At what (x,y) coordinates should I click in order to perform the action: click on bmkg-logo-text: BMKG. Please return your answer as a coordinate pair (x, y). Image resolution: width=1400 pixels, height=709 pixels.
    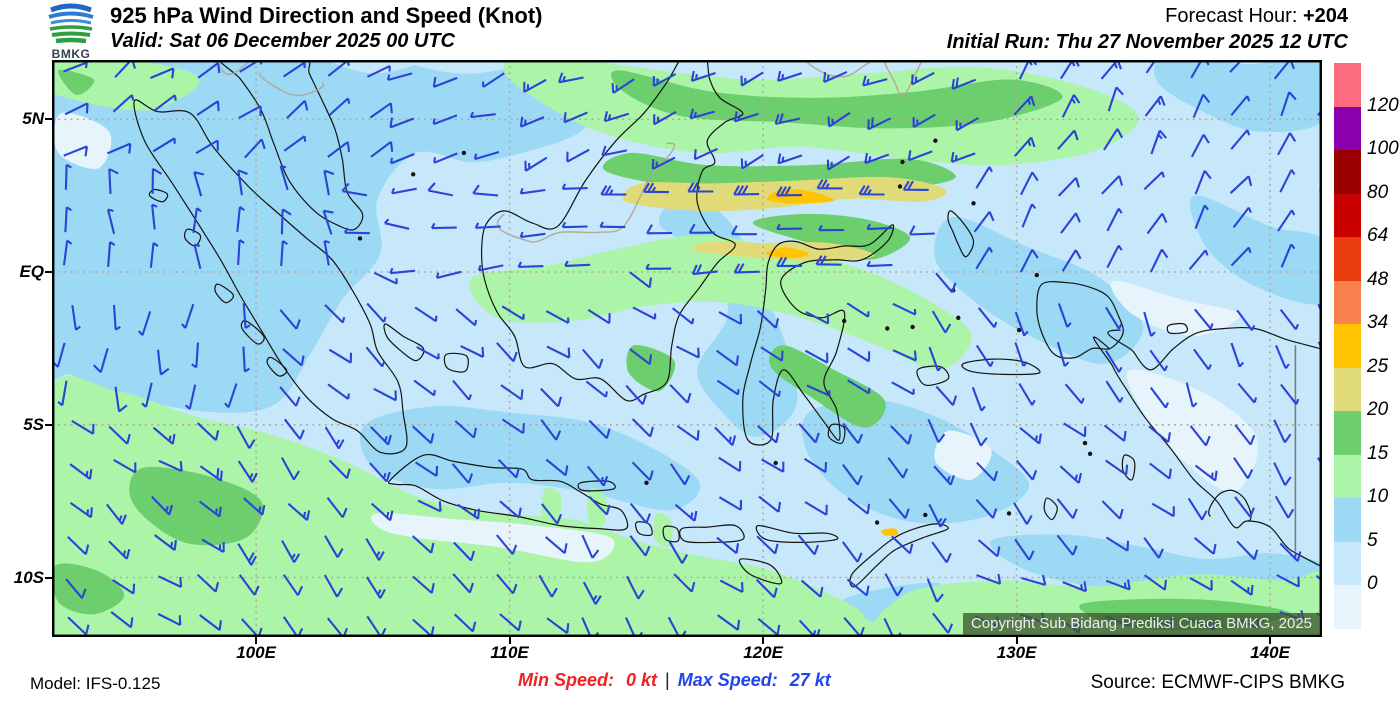
    Looking at the image, I should click on (71, 54).